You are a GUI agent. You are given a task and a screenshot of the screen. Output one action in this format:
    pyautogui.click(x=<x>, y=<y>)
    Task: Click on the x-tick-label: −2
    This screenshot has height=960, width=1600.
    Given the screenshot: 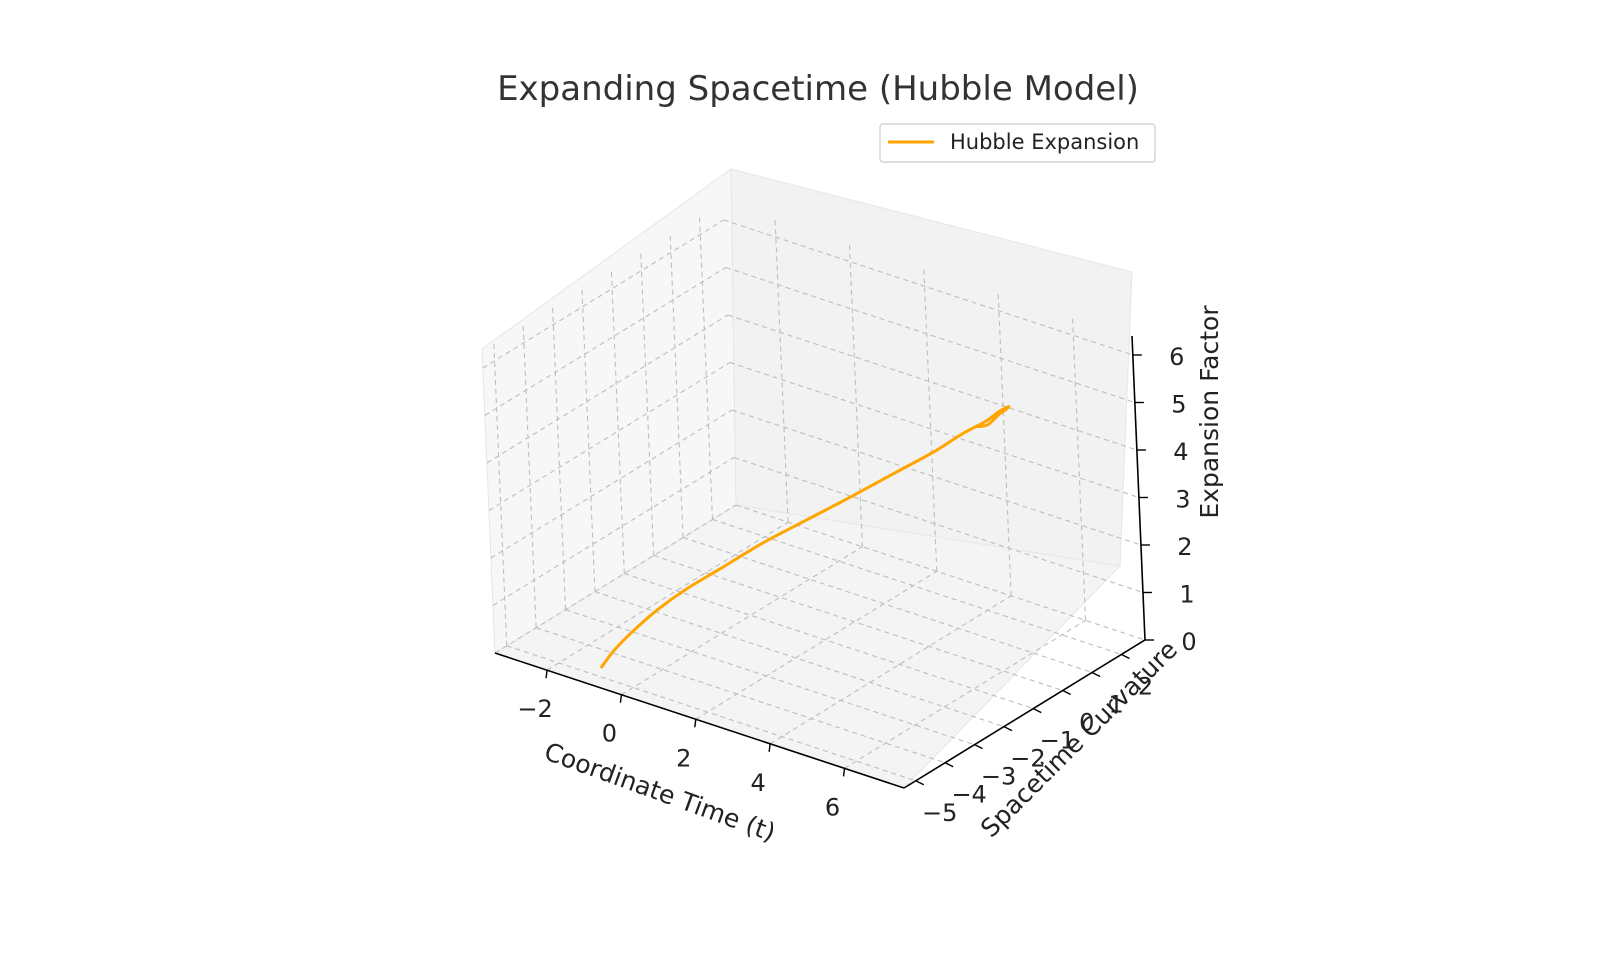 What is the action you would take?
    pyautogui.click(x=534, y=709)
    